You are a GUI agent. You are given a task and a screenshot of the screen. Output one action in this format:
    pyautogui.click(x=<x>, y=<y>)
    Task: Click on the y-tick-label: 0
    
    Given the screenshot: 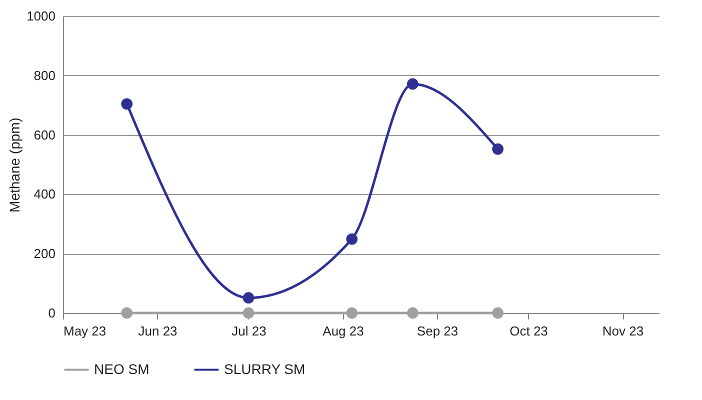 What is the action you would take?
    pyautogui.click(x=52, y=313)
    